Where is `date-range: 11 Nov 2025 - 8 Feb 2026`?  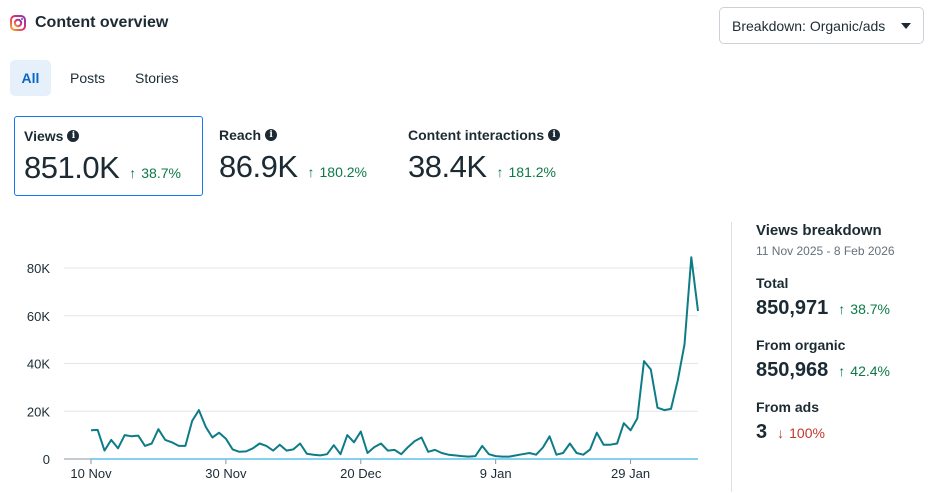
date-range: 11 Nov 2025 - 8 Feb 2026 is located at coordinates (825, 251).